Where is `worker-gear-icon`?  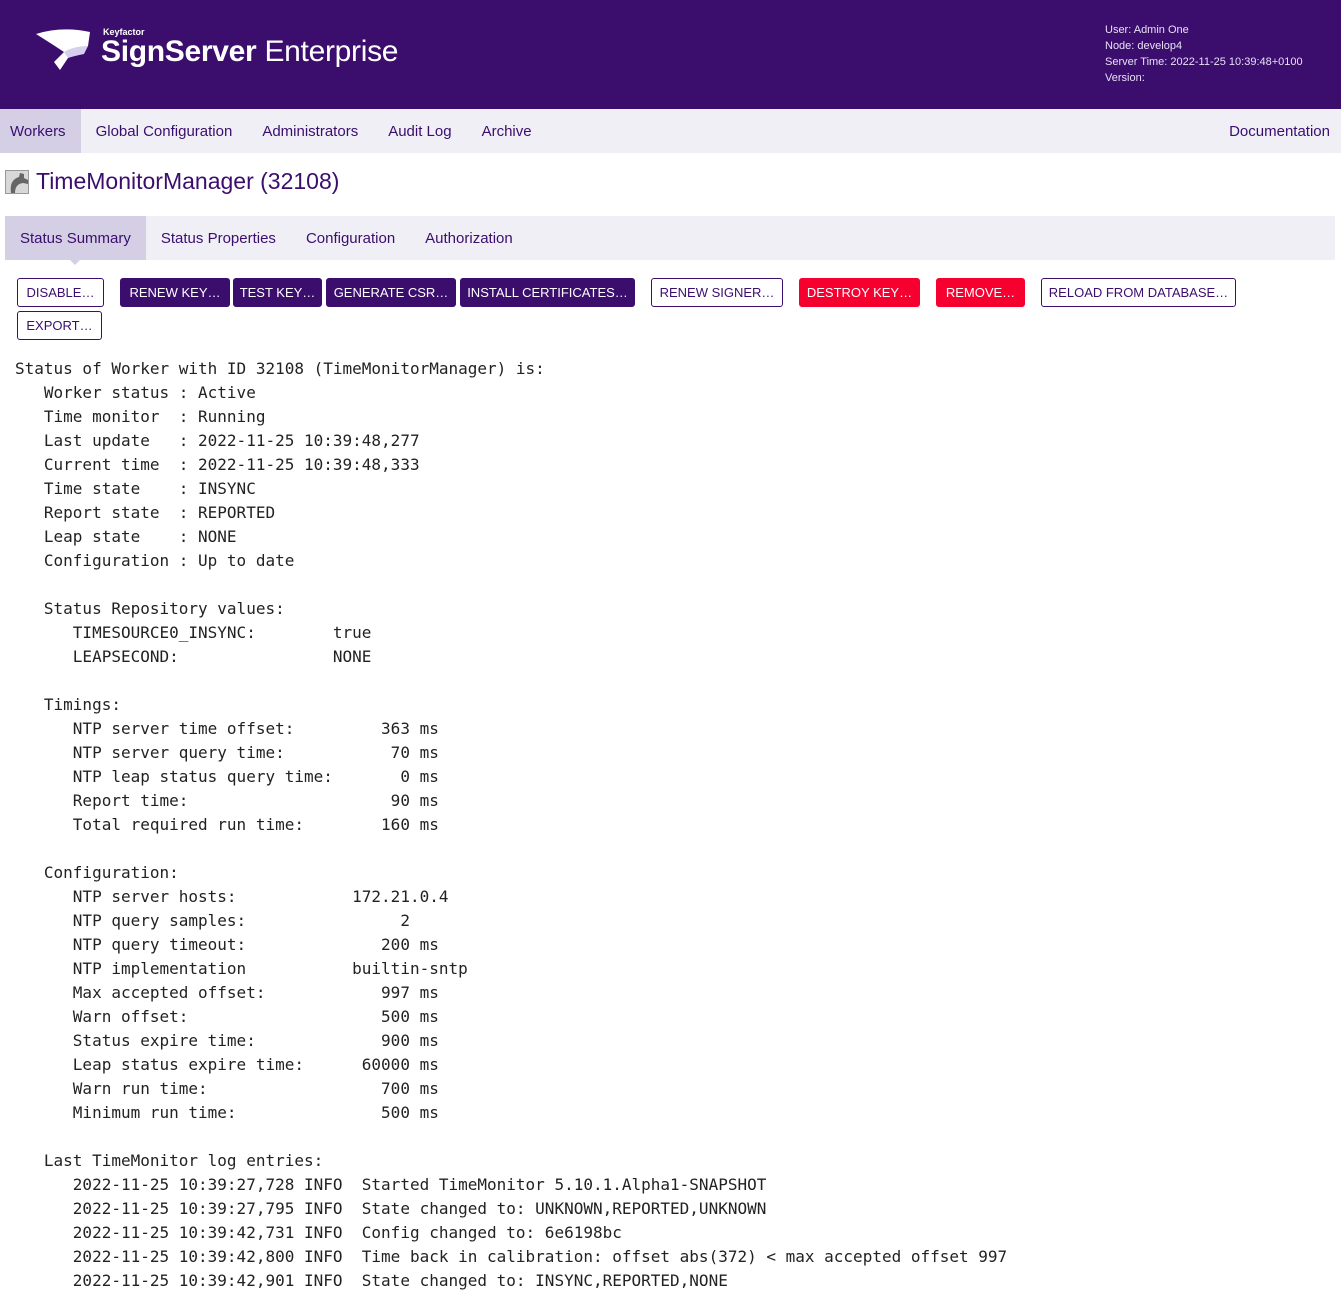 worker-gear-icon is located at coordinates (17, 181).